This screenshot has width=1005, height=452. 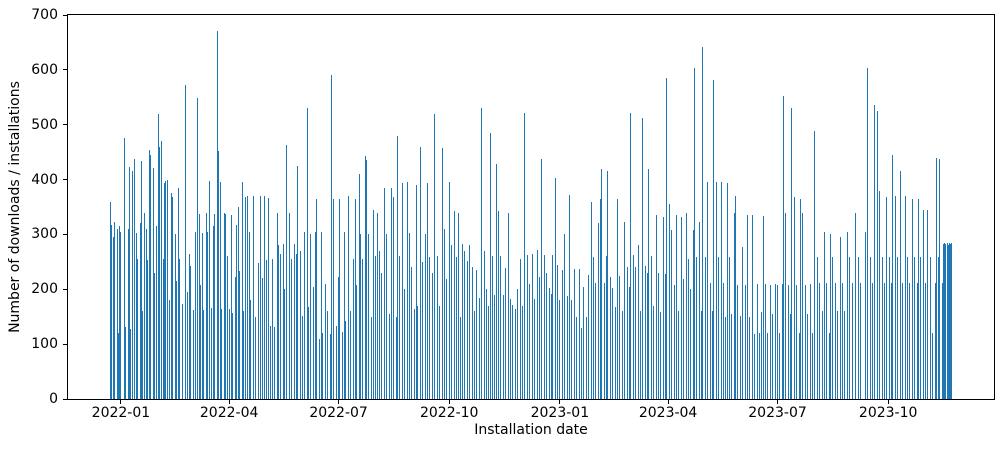 I want to click on x-tick-label: 2022-07, so click(x=338, y=413).